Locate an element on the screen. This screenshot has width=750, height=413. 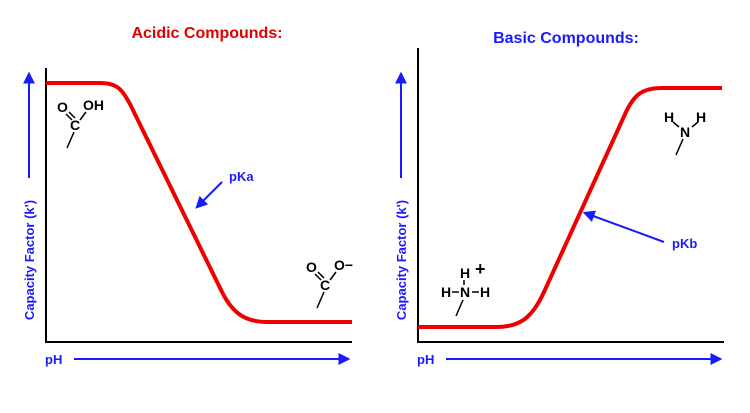
structure: O OH C is located at coordinates (80, 123).